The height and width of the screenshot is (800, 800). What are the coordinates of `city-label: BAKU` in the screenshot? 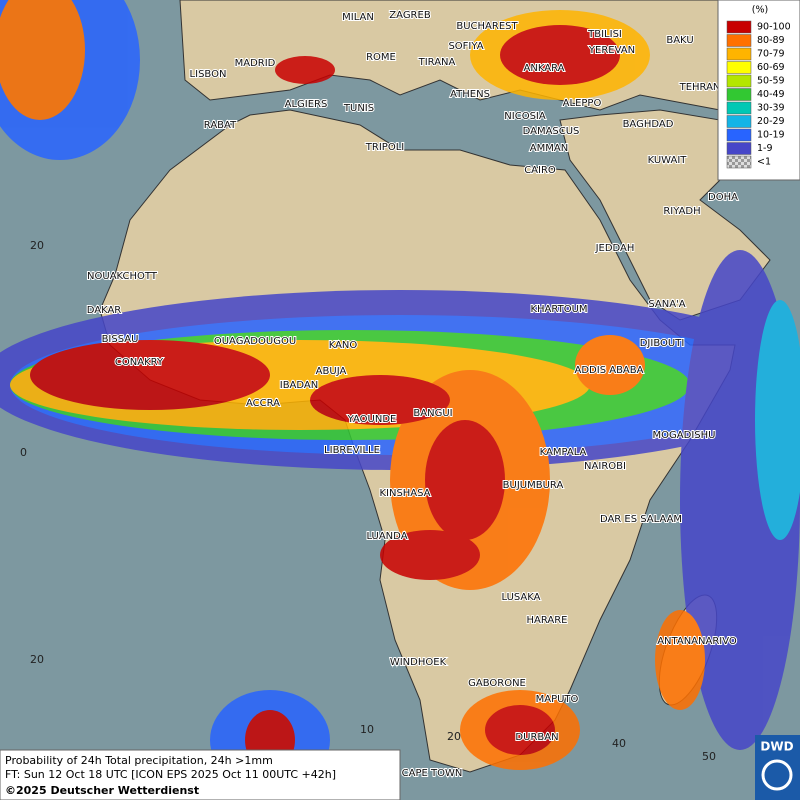 It's located at (679, 40).